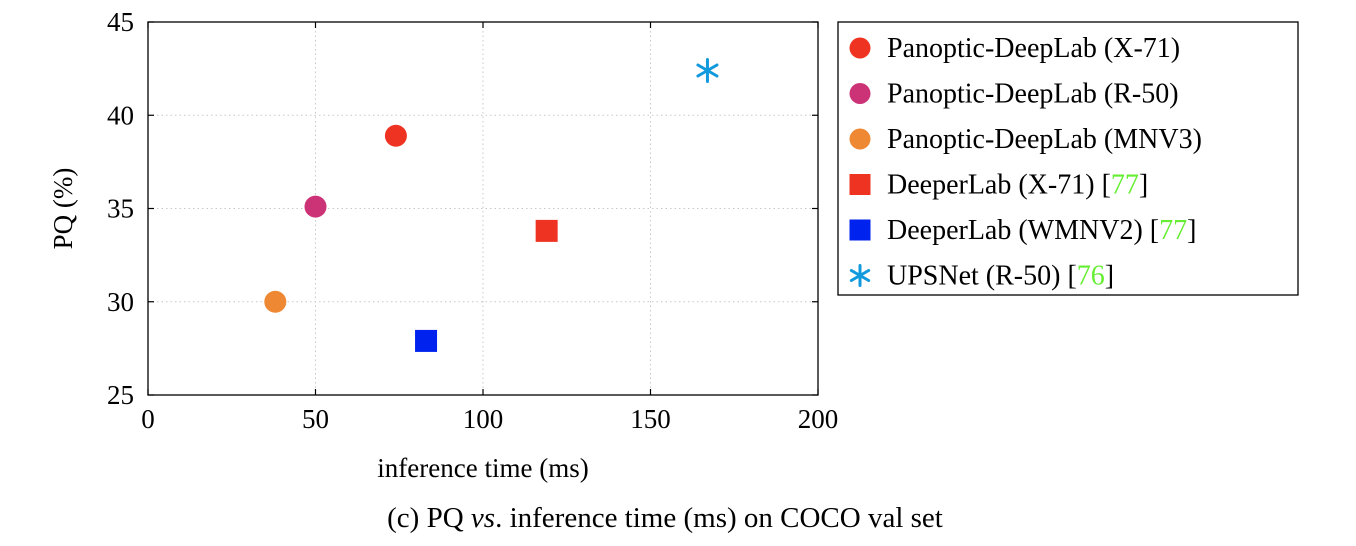  Describe the element at coordinates (120, 395) in the screenshot. I see `y-tick-label: 25` at that location.